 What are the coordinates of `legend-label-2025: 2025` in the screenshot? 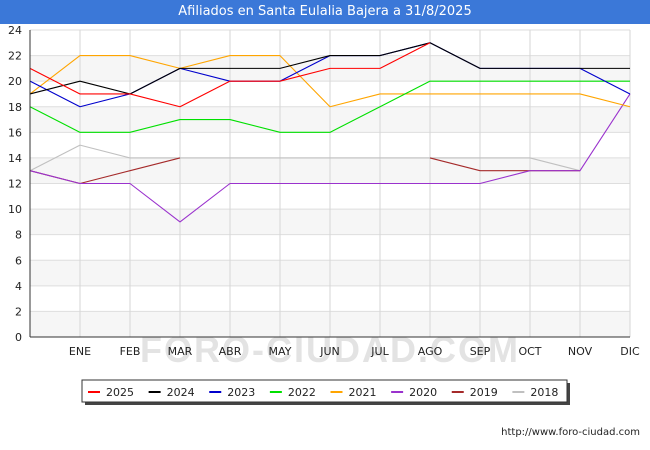 It's located at (120, 392).